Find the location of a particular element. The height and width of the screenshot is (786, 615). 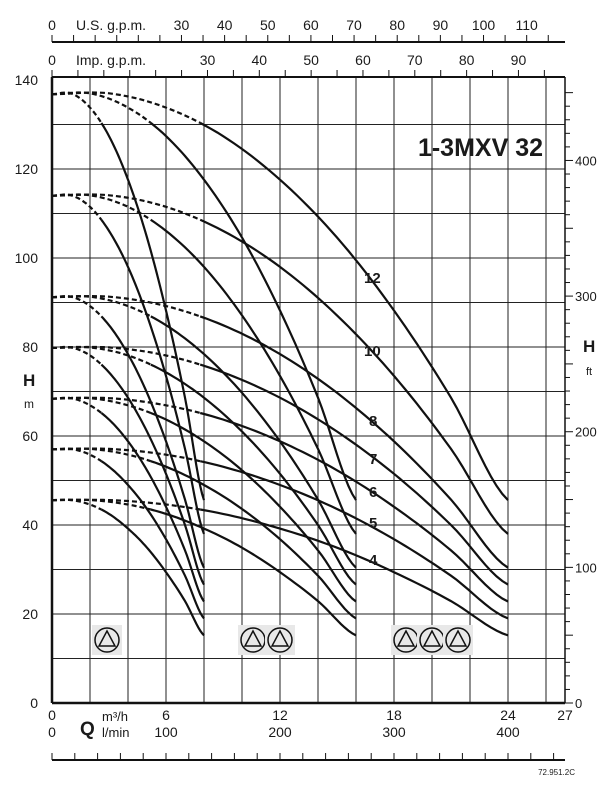

imp-gpm-tick-label: 0 is located at coordinates (52, 60).